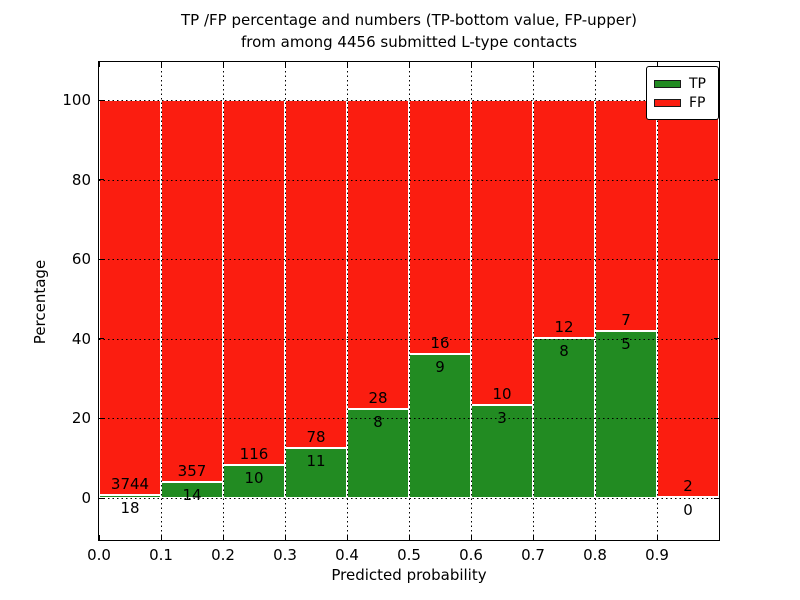 This screenshot has height=600, width=800. Describe the element at coordinates (667, 83) in the screenshot. I see `tp-legend-swatch` at that location.